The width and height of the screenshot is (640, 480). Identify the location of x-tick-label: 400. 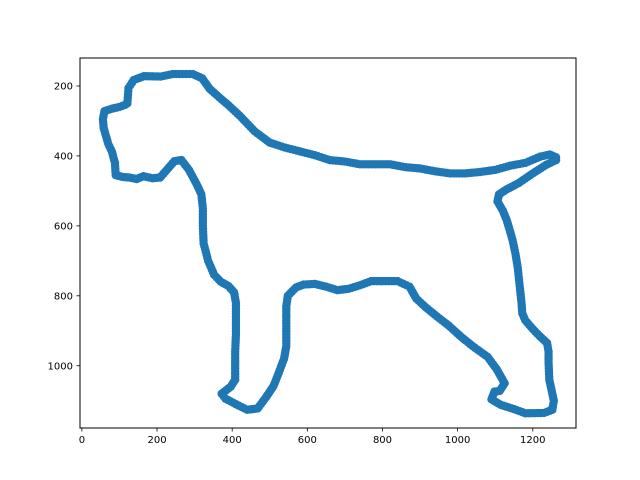
(232, 440).